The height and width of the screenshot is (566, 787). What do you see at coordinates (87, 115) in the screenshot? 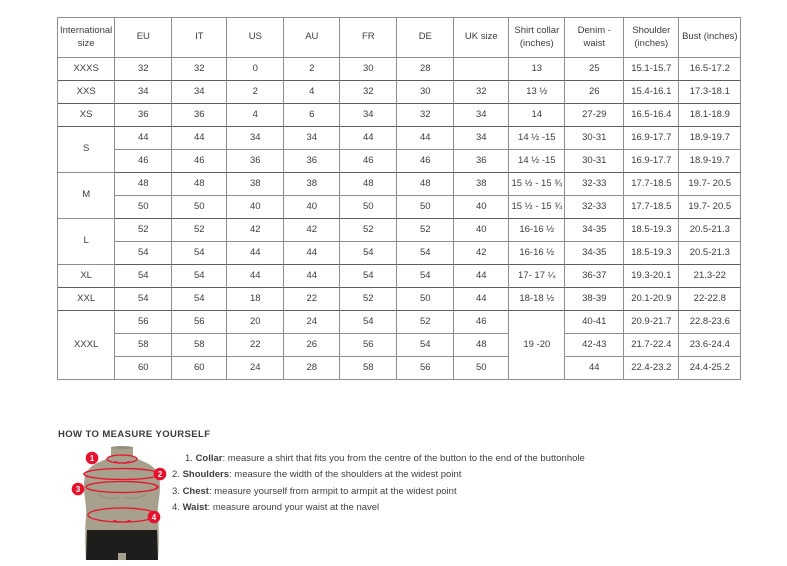
I see `table-cell: XS` at bounding box center [87, 115].